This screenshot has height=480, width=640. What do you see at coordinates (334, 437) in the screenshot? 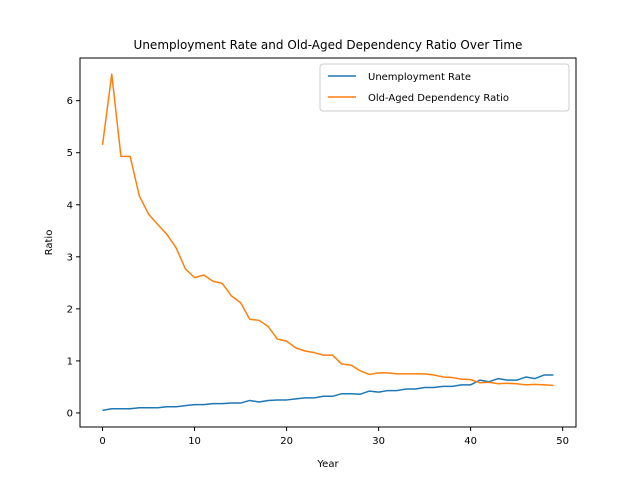
I see `x-axis: 0 10 20 30 40 50` at bounding box center [334, 437].